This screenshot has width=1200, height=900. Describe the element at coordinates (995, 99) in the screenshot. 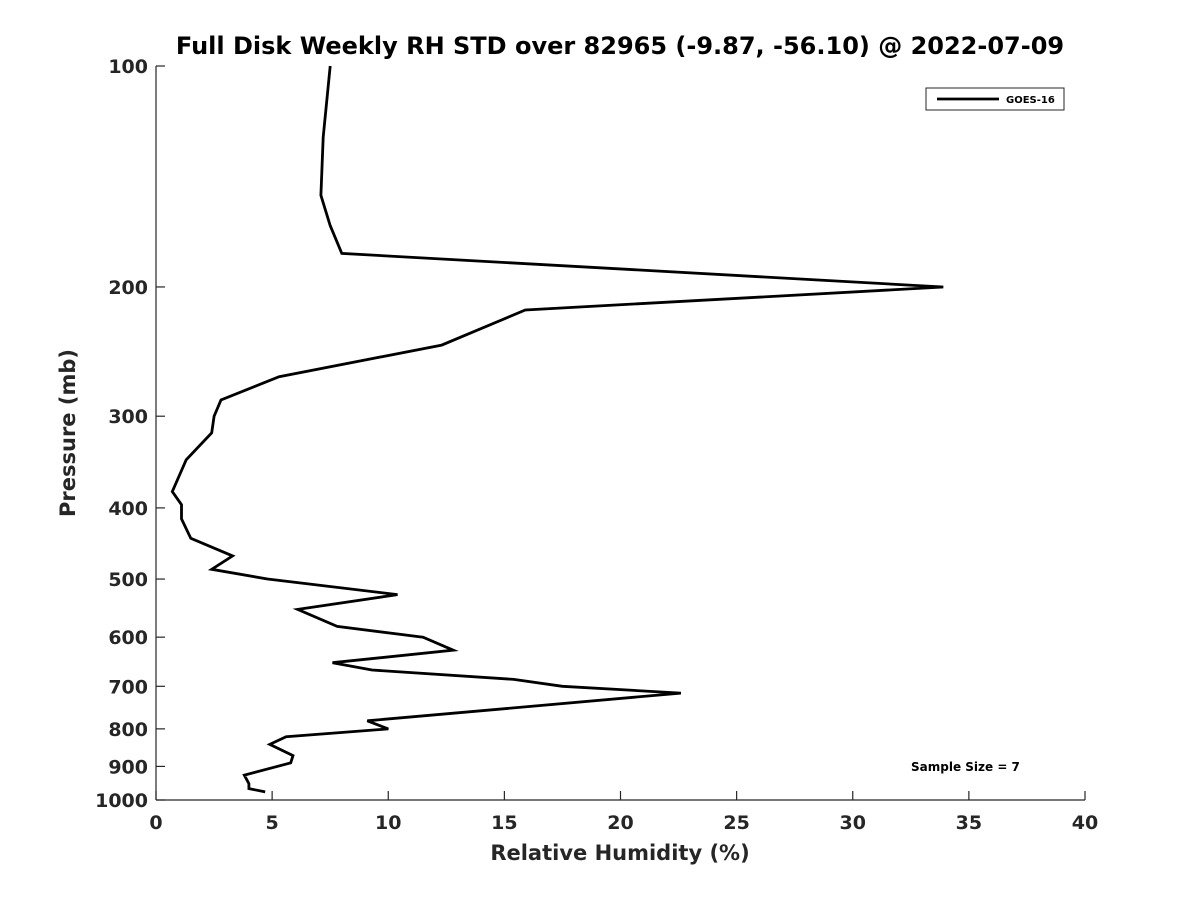

I see `legend: GOES-16` at that location.